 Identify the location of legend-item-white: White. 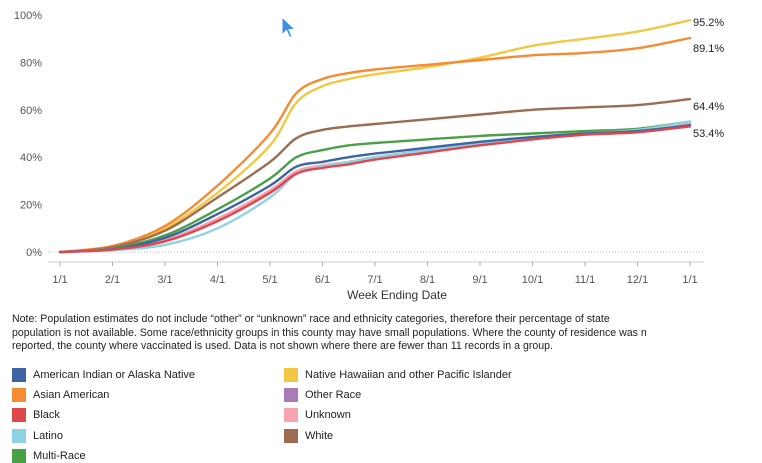
(308, 436).